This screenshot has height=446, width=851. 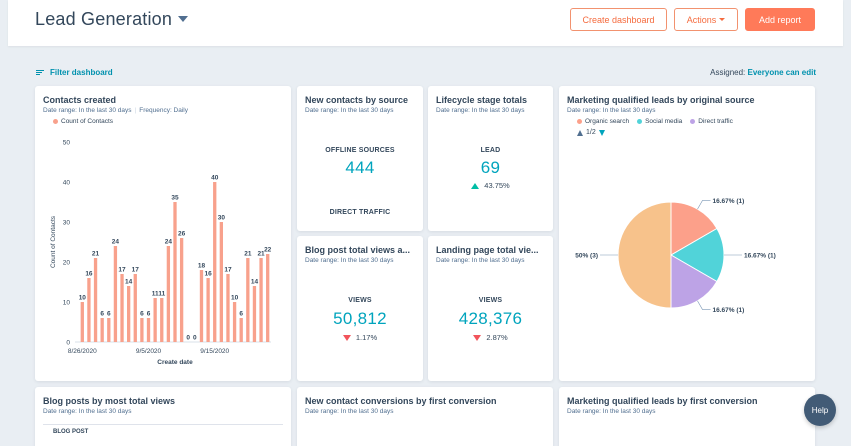 I want to click on legend-direct: Direct traffic, so click(x=715, y=121).